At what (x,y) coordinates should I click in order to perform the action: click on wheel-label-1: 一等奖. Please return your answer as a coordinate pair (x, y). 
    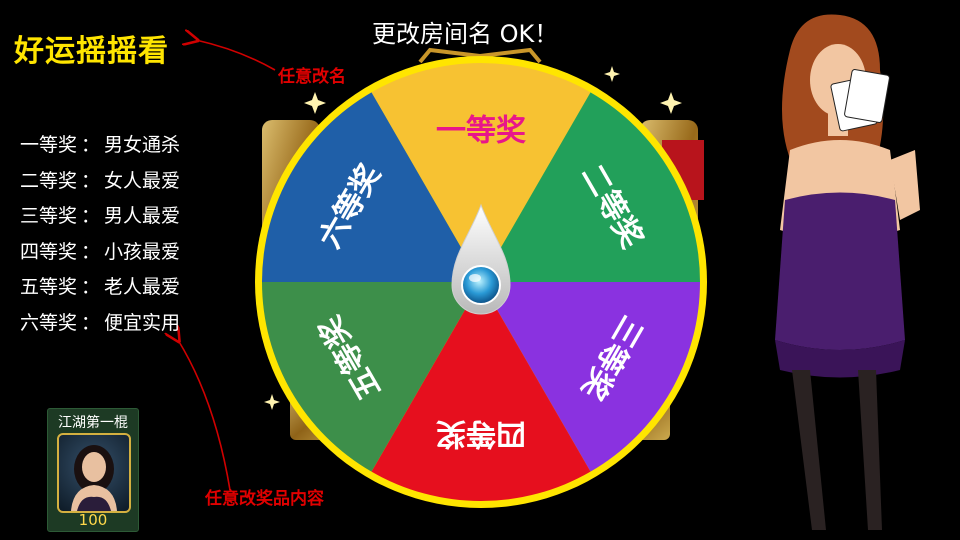
    Looking at the image, I should click on (481, 131).